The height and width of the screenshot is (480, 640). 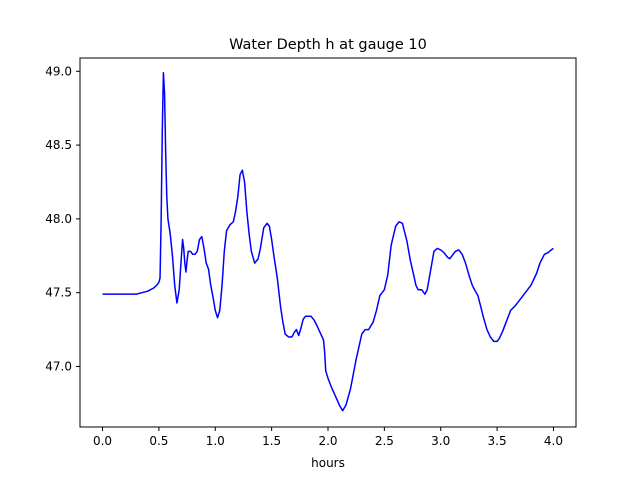 I want to click on x-tick-label: 0.5, so click(x=158, y=441).